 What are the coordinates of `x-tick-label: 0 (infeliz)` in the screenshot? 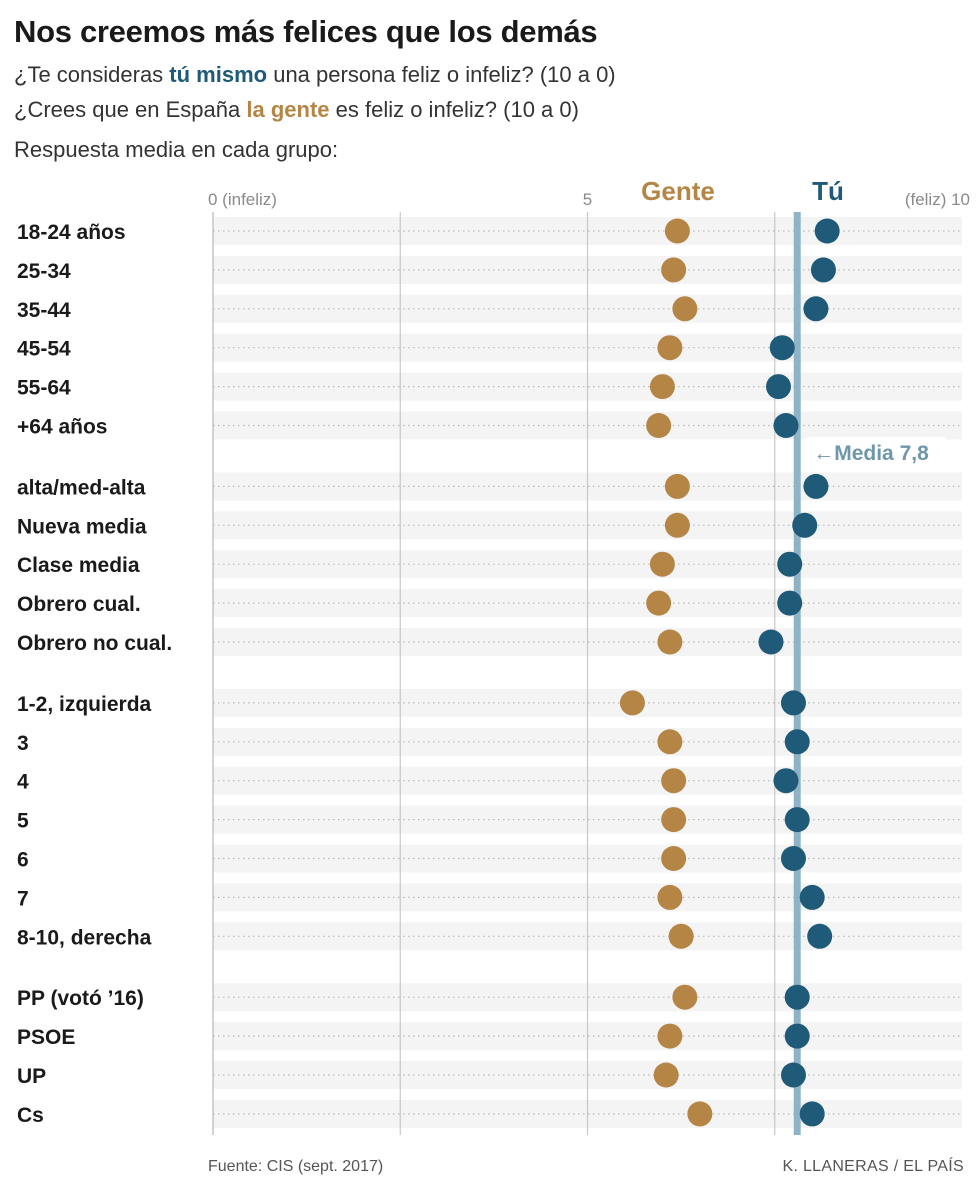 It's located at (242, 199).